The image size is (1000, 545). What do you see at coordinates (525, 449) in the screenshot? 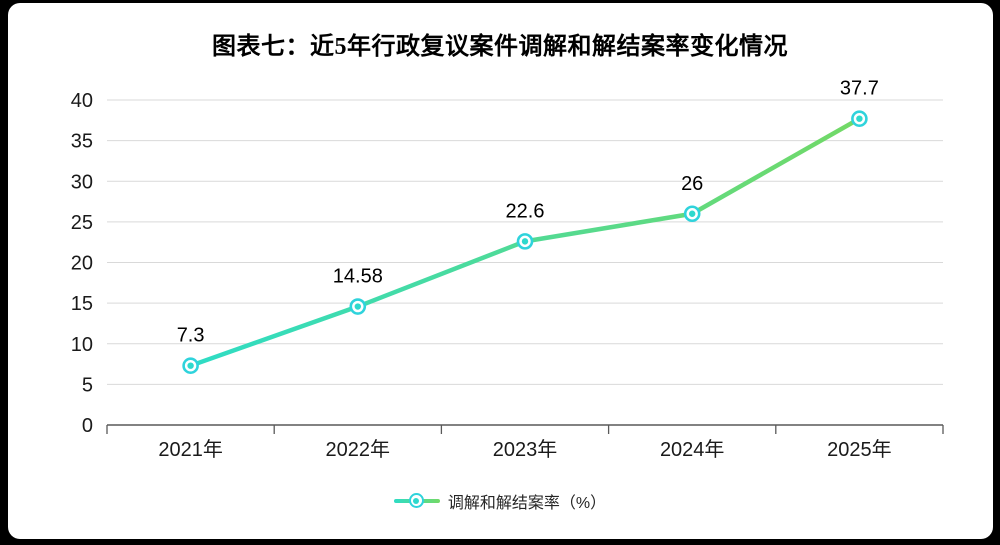
I see `x-axis-label: 2023年` at bounding box center [525, 449].